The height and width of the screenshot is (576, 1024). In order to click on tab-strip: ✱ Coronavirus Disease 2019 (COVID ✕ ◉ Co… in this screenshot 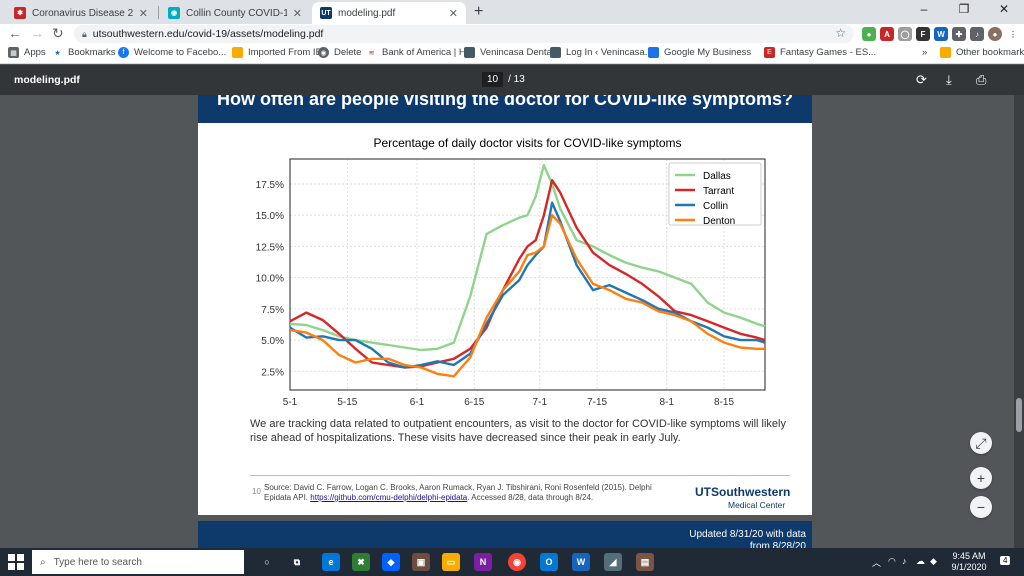, I will do `click(512, 12)`.